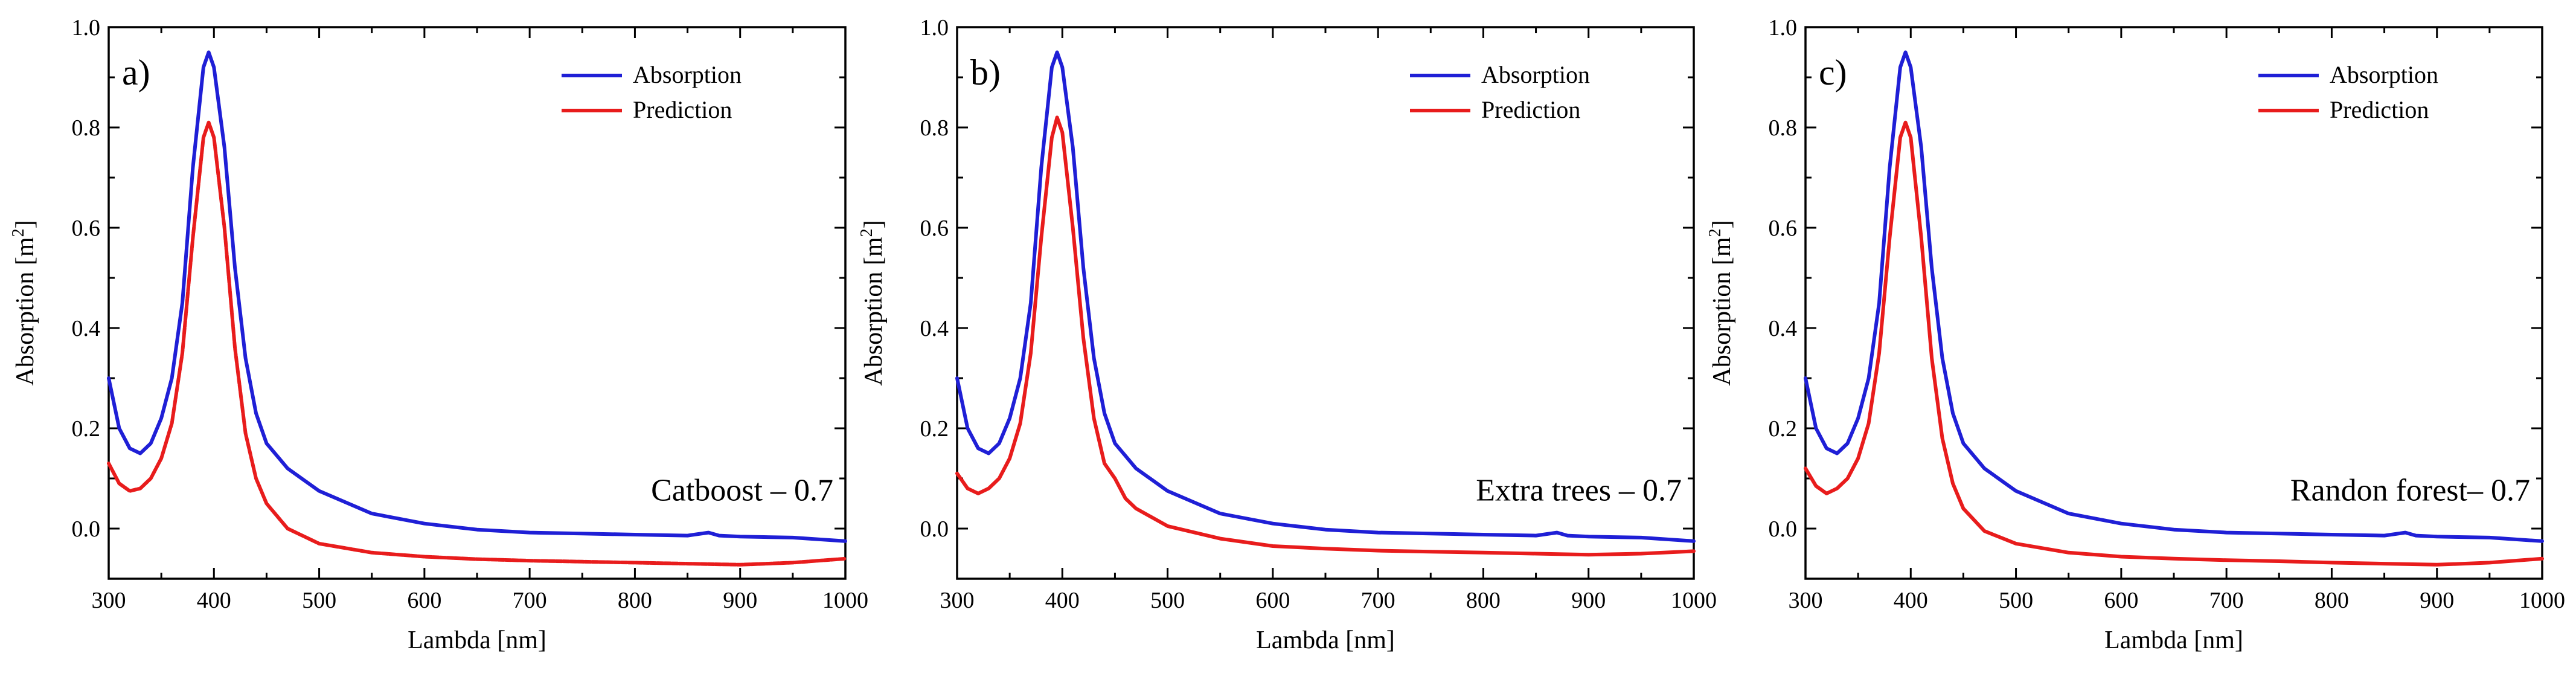 The height and width of the screenshot is (679, 2576). Describe the element at coordinates (1833, 72) in the screenshot. I see `panel-label: c)` at that location.